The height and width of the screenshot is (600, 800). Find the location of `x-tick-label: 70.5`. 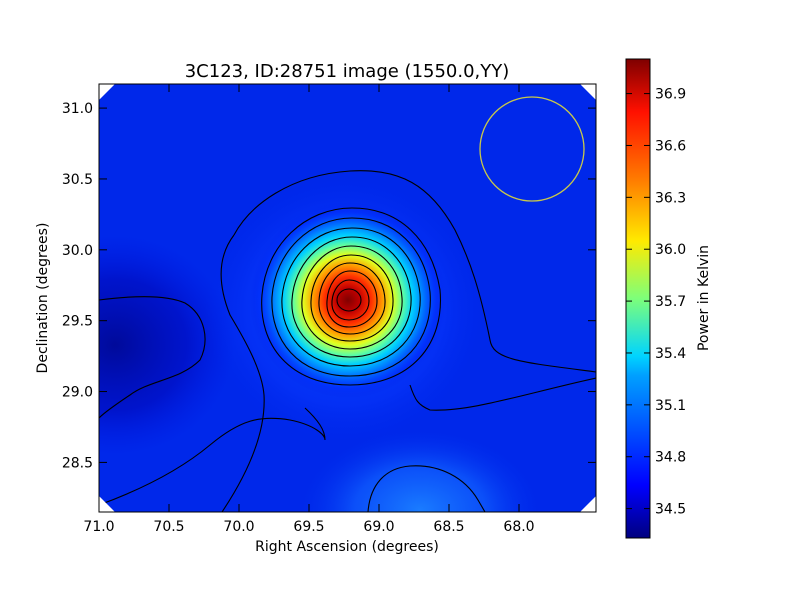

x-tick-label: 70.5 is located at coordinates (168, 527).